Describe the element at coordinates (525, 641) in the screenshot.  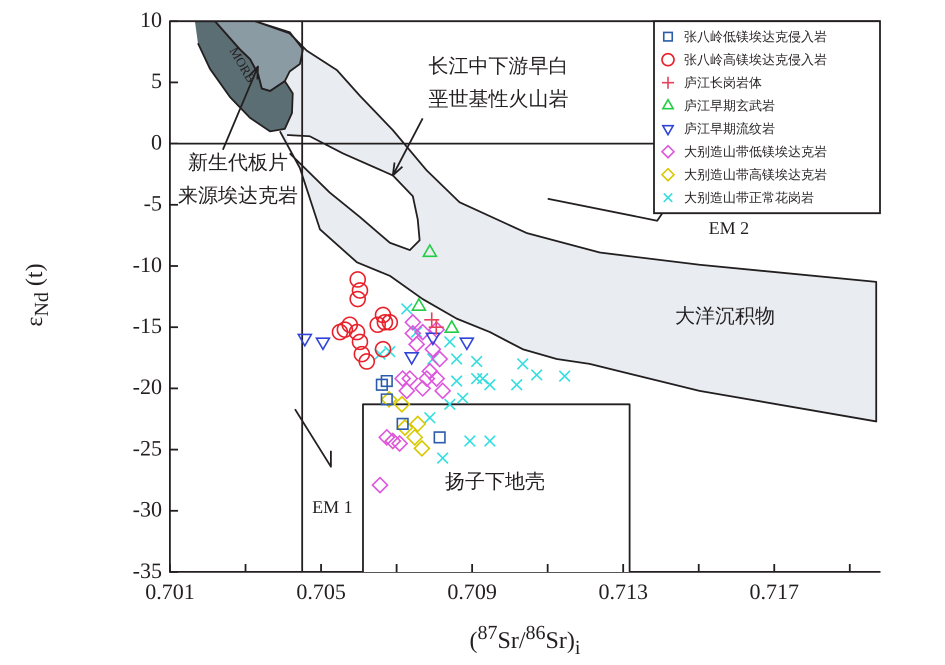
I see `x-axis-title: ($^{87}$Sr/$^{86}$Sr)$_{i}$` at that location.